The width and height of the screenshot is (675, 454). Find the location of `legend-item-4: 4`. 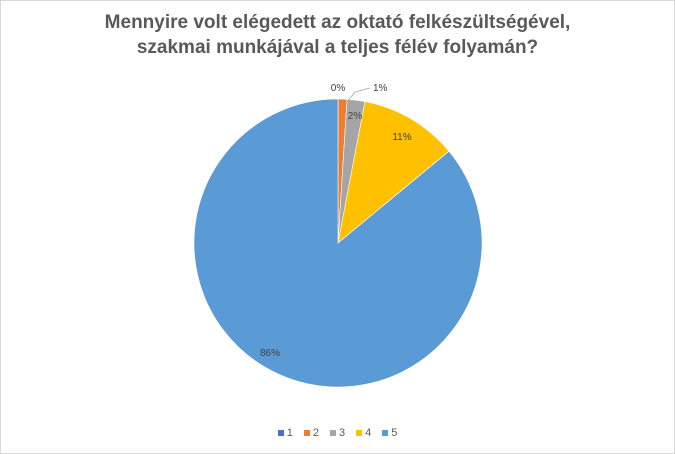

legend-item-4: 4 is located at coordinates (363, 433).